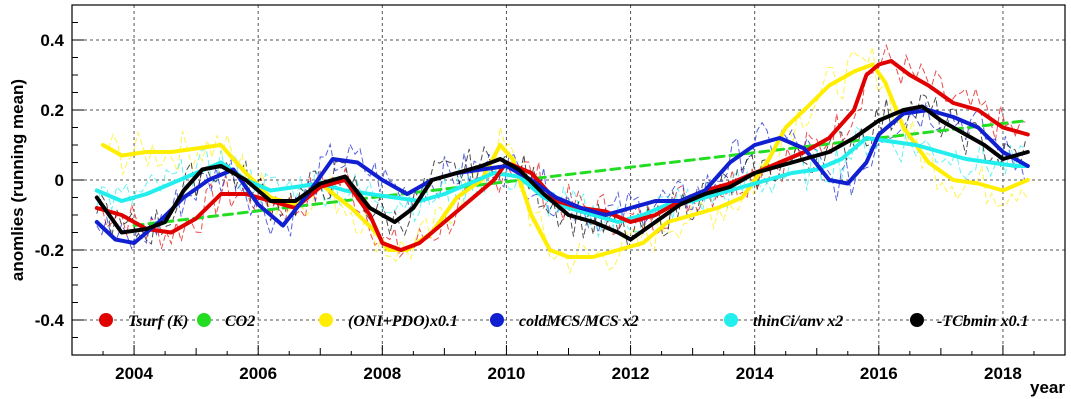  Describe the element at coordinates (59, 180) in the screenshot. I see `y-tick-label: 0` at that location.